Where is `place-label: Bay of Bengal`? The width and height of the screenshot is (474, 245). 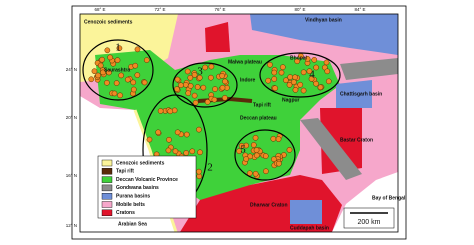 place-label: Bay of Bengal is located at coordinates (389, 198).